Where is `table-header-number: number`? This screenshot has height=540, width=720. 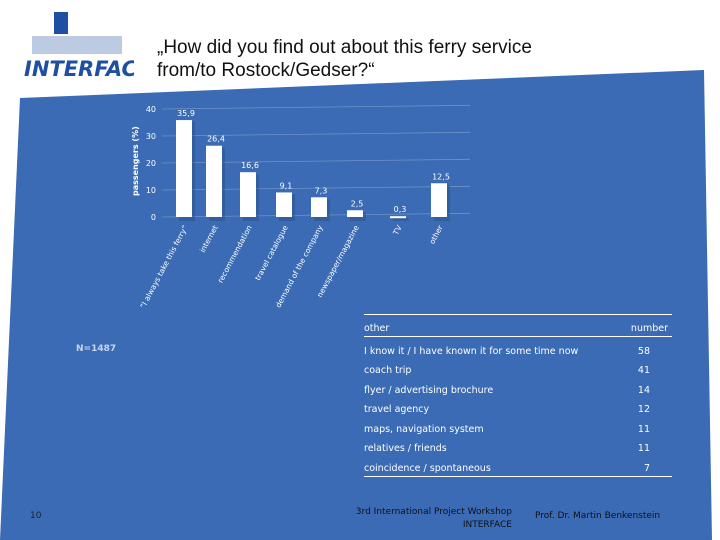 table-header-number: number is located at coordinates (649, 328).